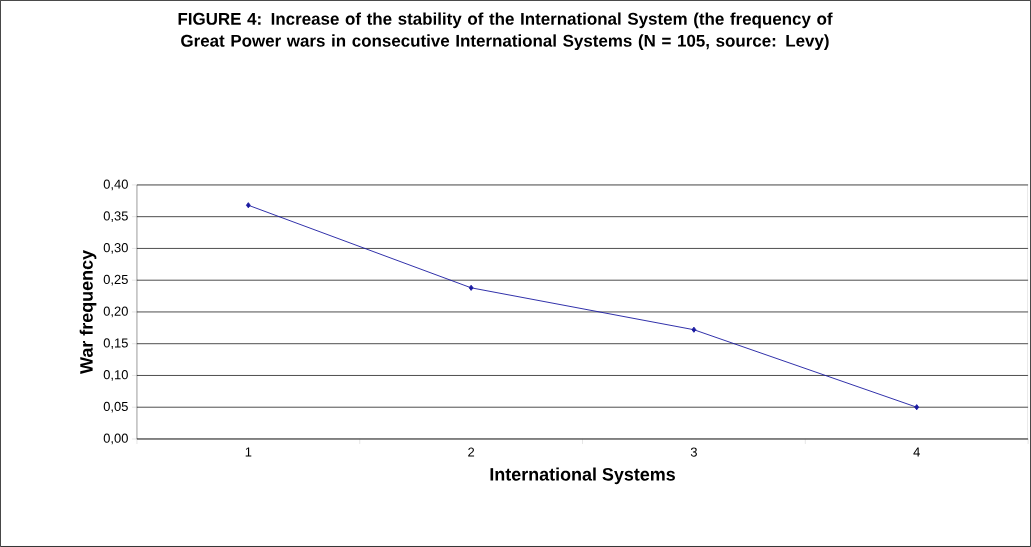 Image resolution: width=1031 pixels, height=547 pixels. Describe the element at coordinates (115, 185) in the screenshot. I see `y-tick-label: 0,40` at that location.